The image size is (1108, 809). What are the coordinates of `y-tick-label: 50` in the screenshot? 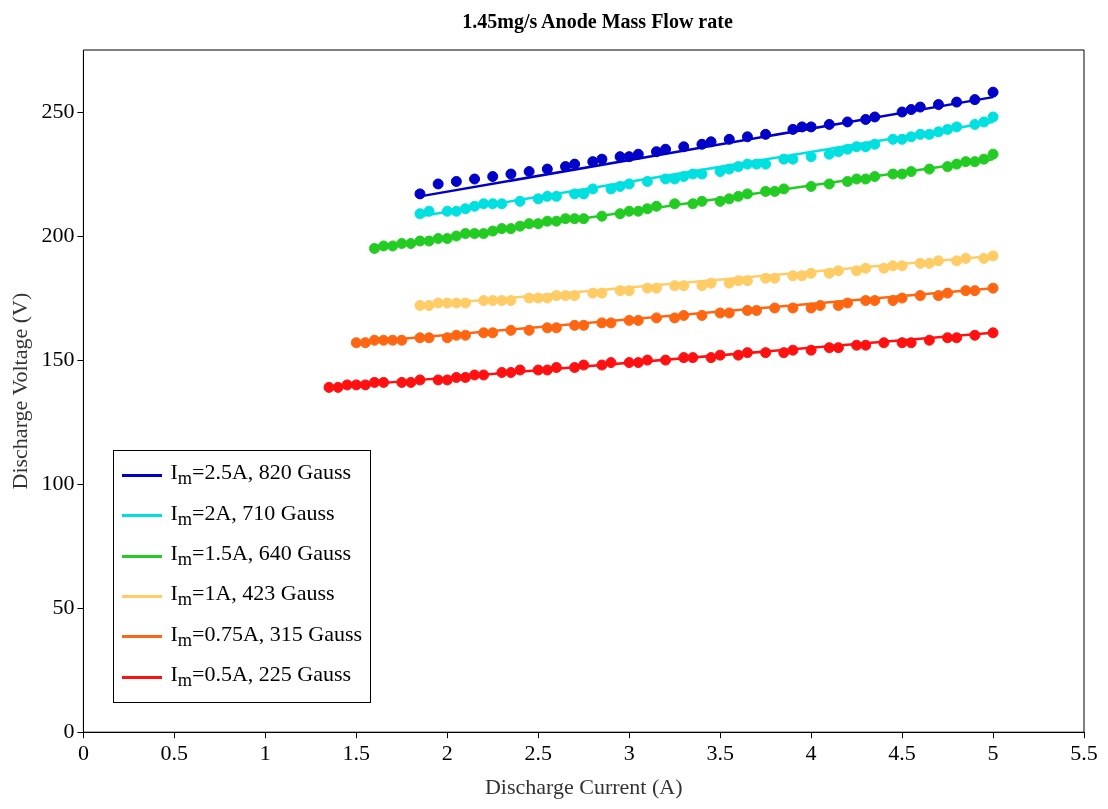 It's located at (63, 606).